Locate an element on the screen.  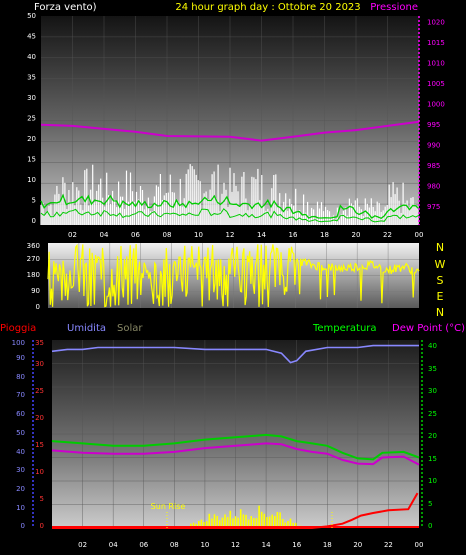
pressure-y-tick: 1020 is located at coordinates (436, 23).